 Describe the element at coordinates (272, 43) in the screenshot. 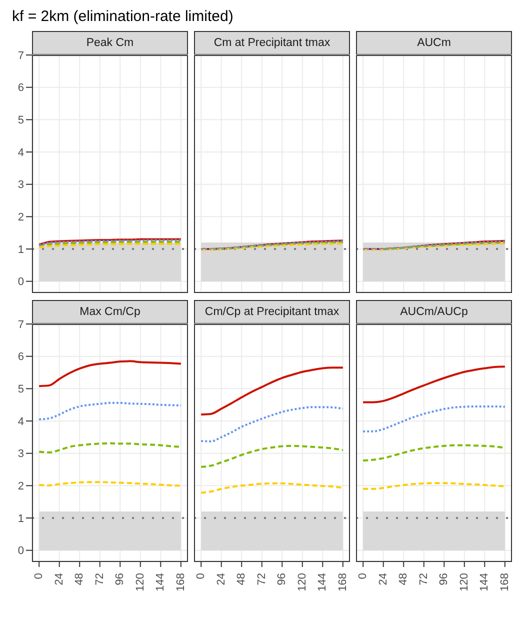

I see `chart-title: Cm at Precipitant tmax` at that location.